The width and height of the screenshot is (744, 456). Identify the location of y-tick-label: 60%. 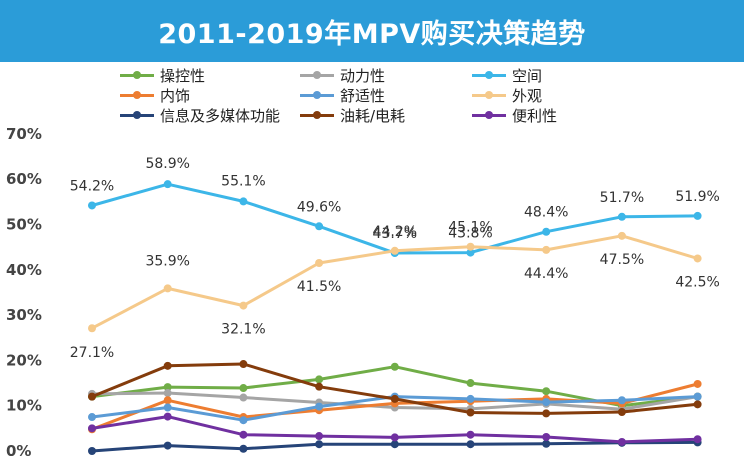
(24, 179).